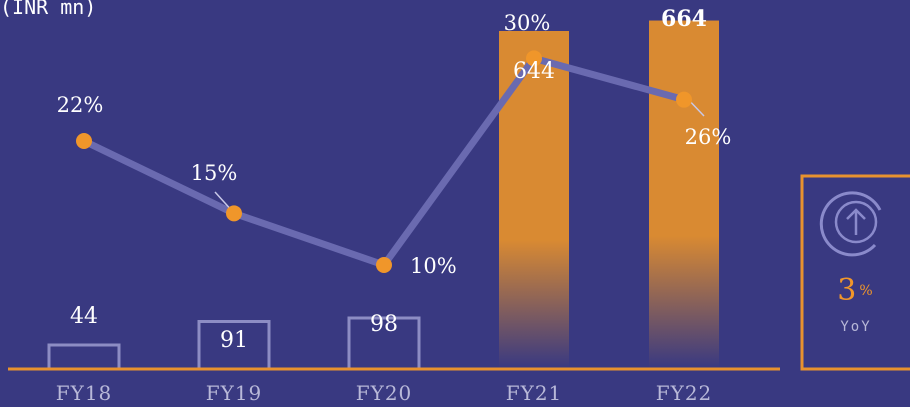  What do you see at coordinates (48, 9) in the screenshot?
I see `unit-label: (INR mn)` at bounding box center [48, 9].